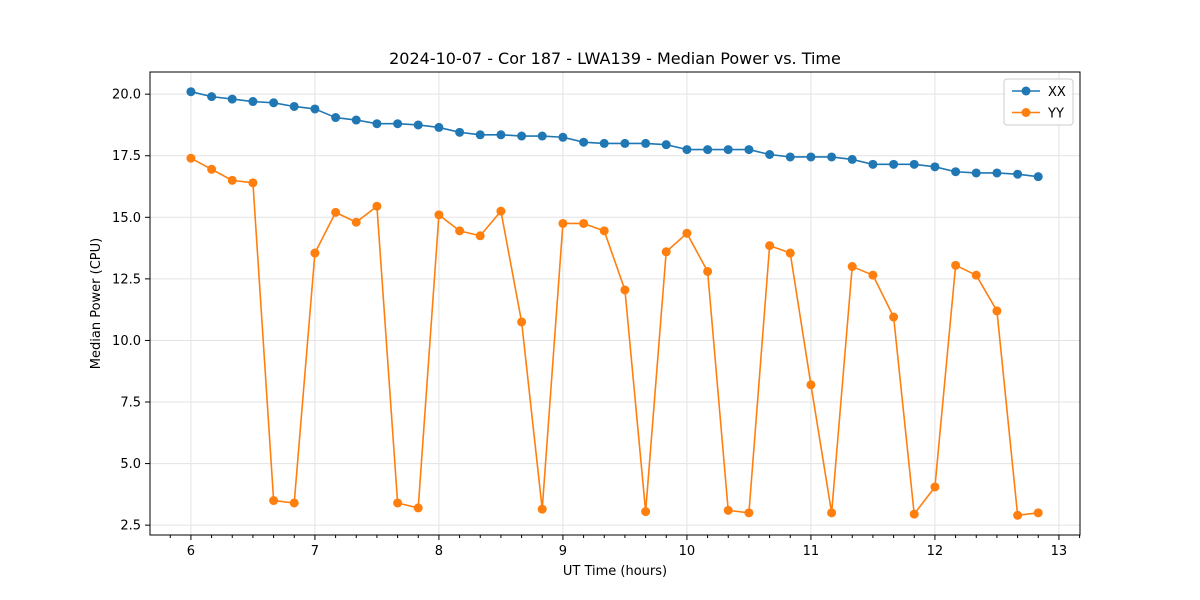 This screenshot has height=600, width=1200. What do you see at coordinates (126, 156) in the screenshot?
I see `y-tick-label: 17.5` at bounding box center [126, 156].